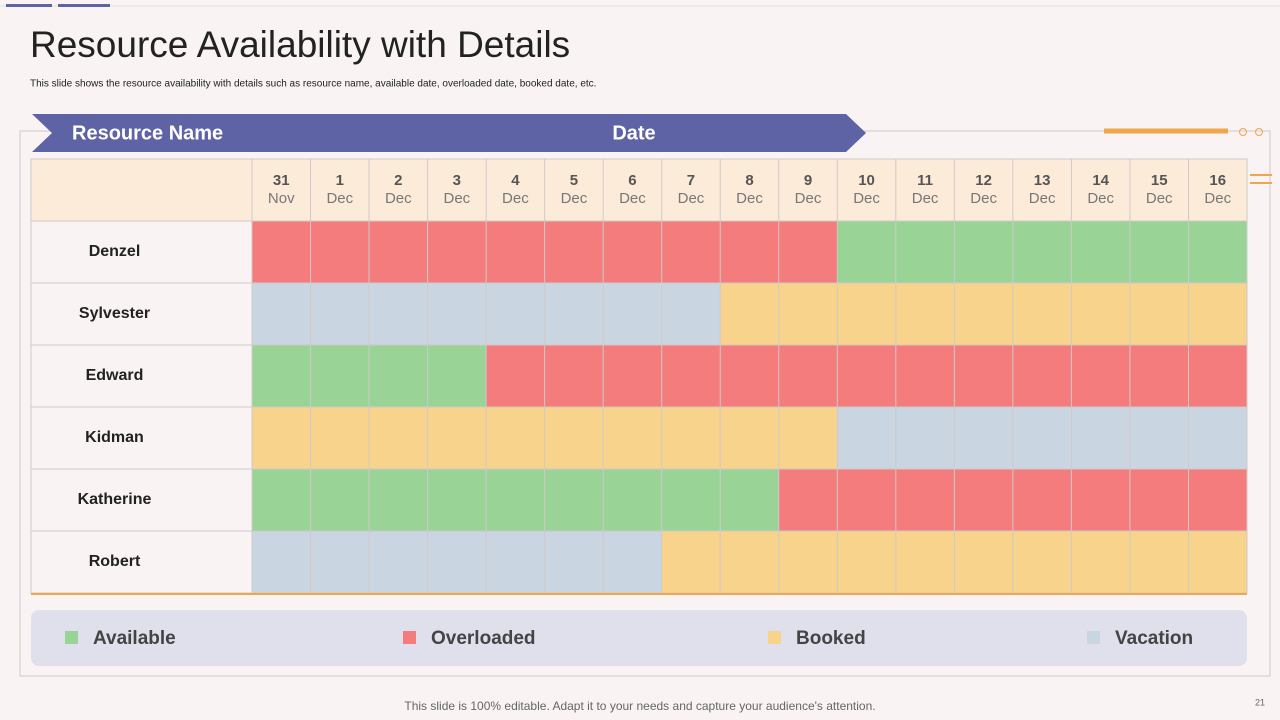 The width and height of the screenshot is (1280, 720). What do you see at coordinates (340, 180) in the screenshot?
I see `date-day: 1` at bounding box center [340, 180].